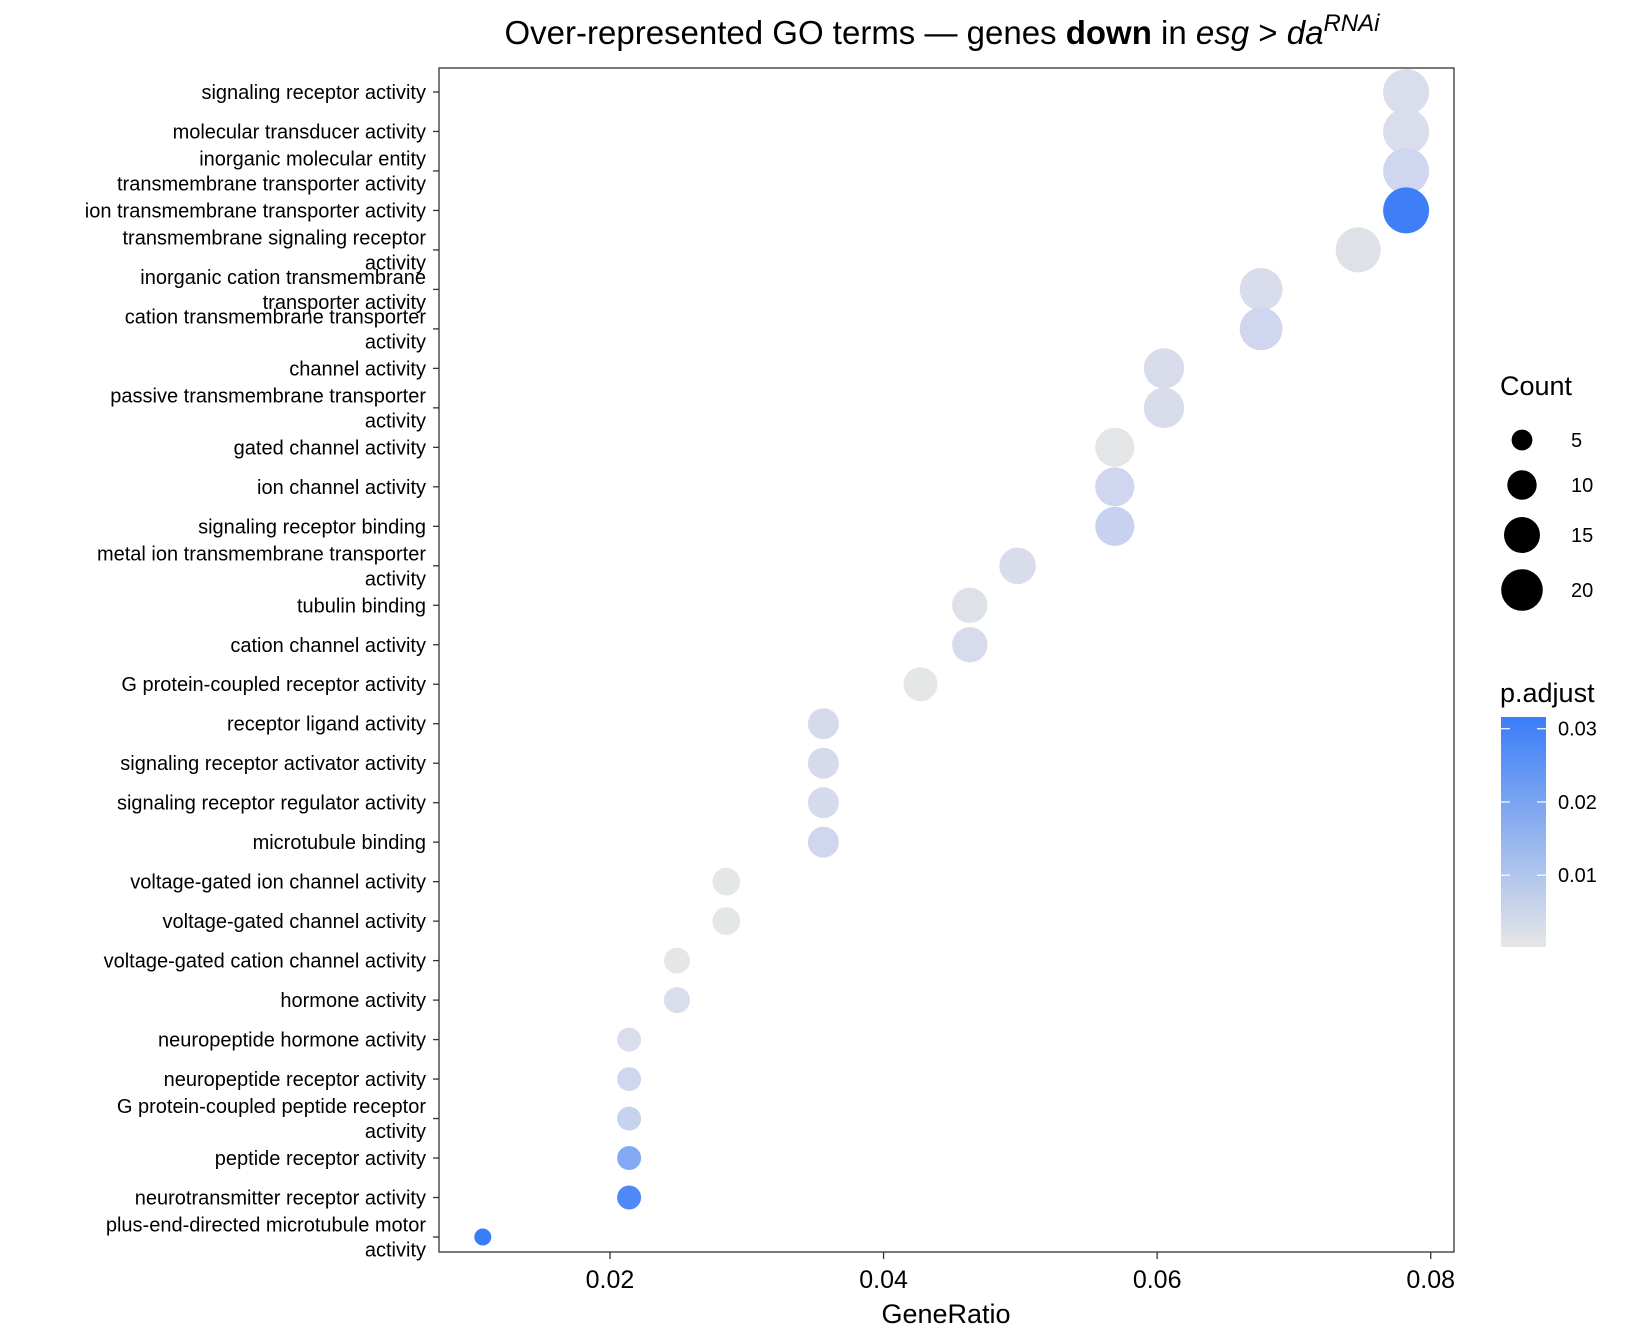  Describe the element at coordinates (261, 554) in the screenshot. I see `y-tick-label: metal ion transmembrane transporter` at that location.